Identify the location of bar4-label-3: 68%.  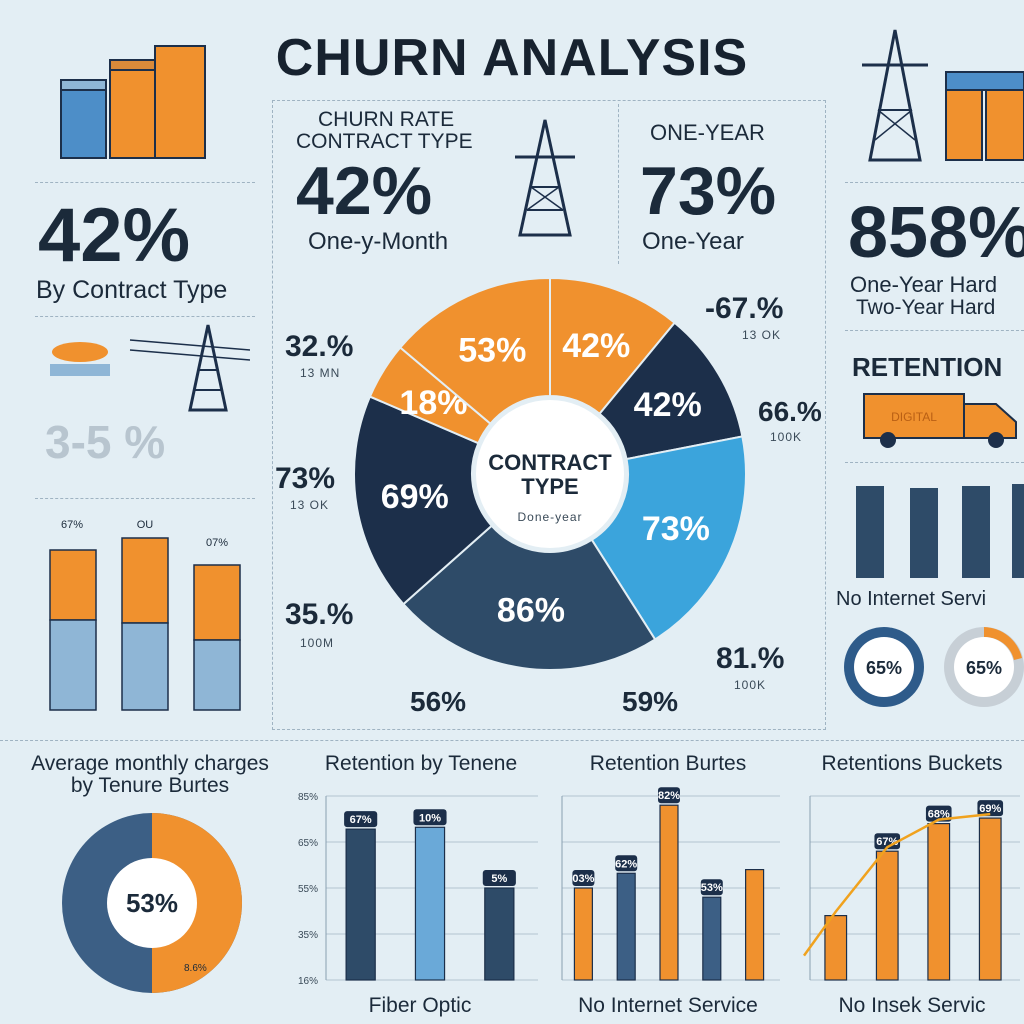
(939, 815).